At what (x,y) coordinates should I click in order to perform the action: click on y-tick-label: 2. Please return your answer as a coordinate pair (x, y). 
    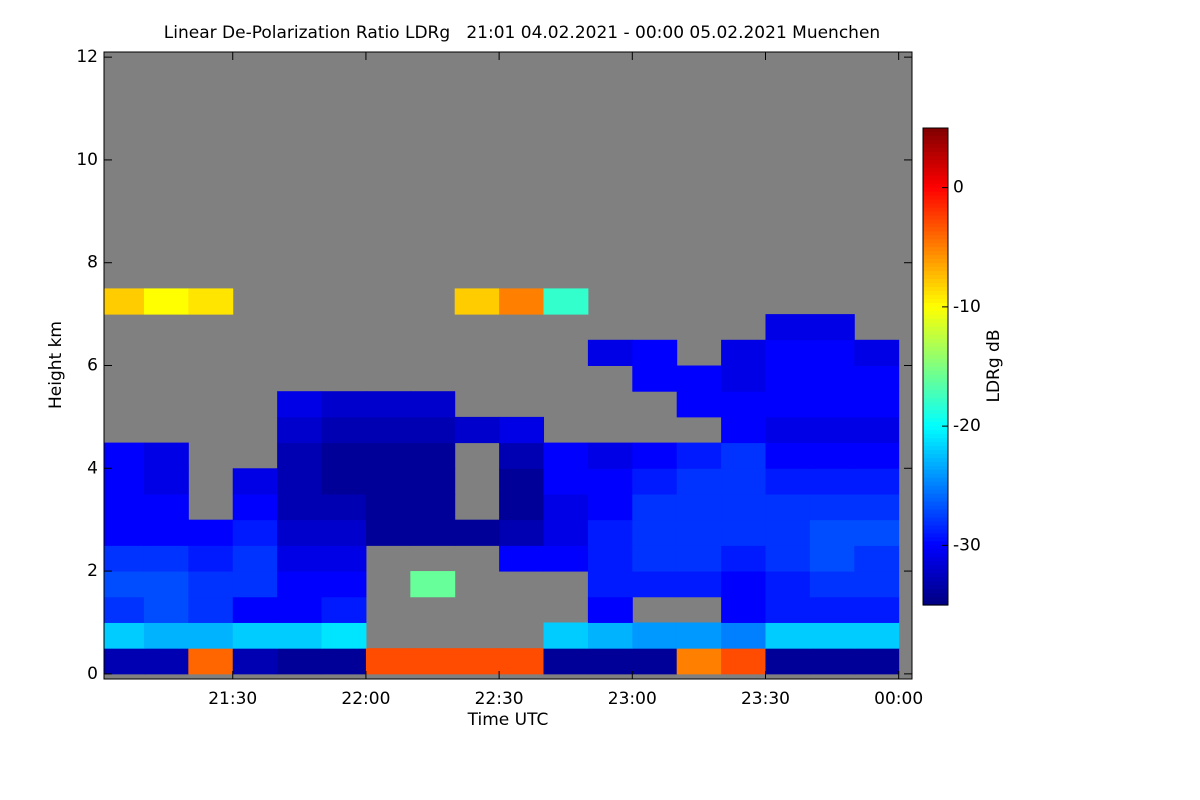
    Looking at the image, I should click on (92, 571).